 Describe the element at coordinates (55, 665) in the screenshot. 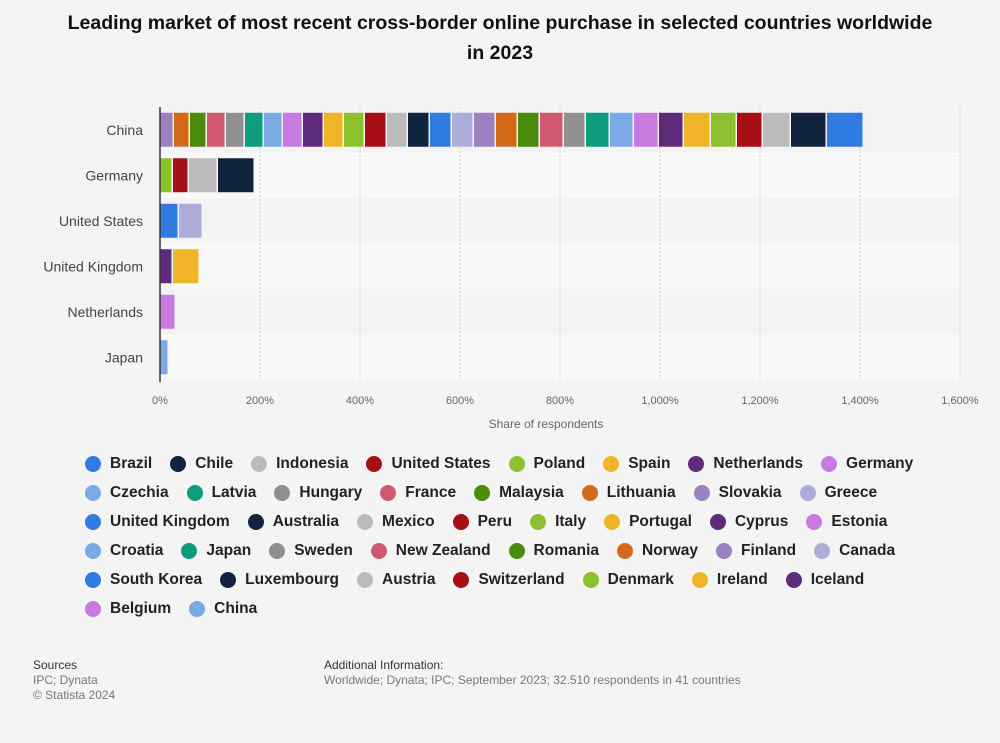

I see `sources-heading: Sources` at that location.